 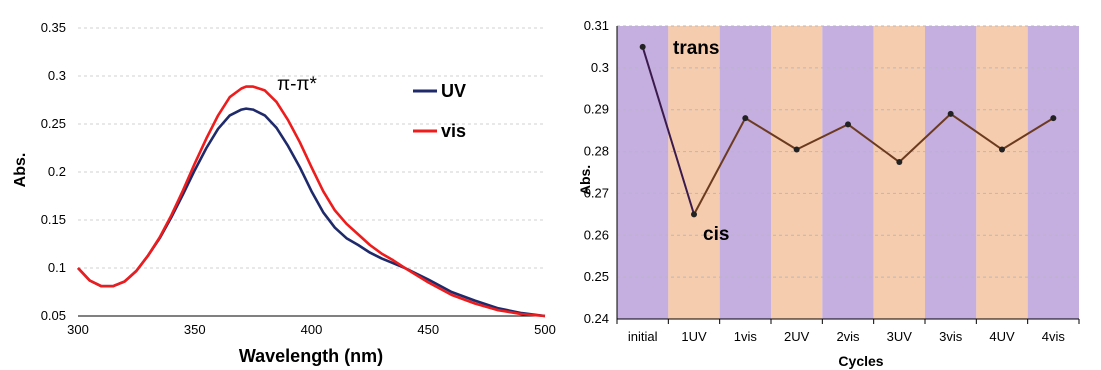 What do you see at coordinates (797, 336) in the screenshot?
I see `cycles-x-tick-label: 2UV` at bounding box center [797, 336].